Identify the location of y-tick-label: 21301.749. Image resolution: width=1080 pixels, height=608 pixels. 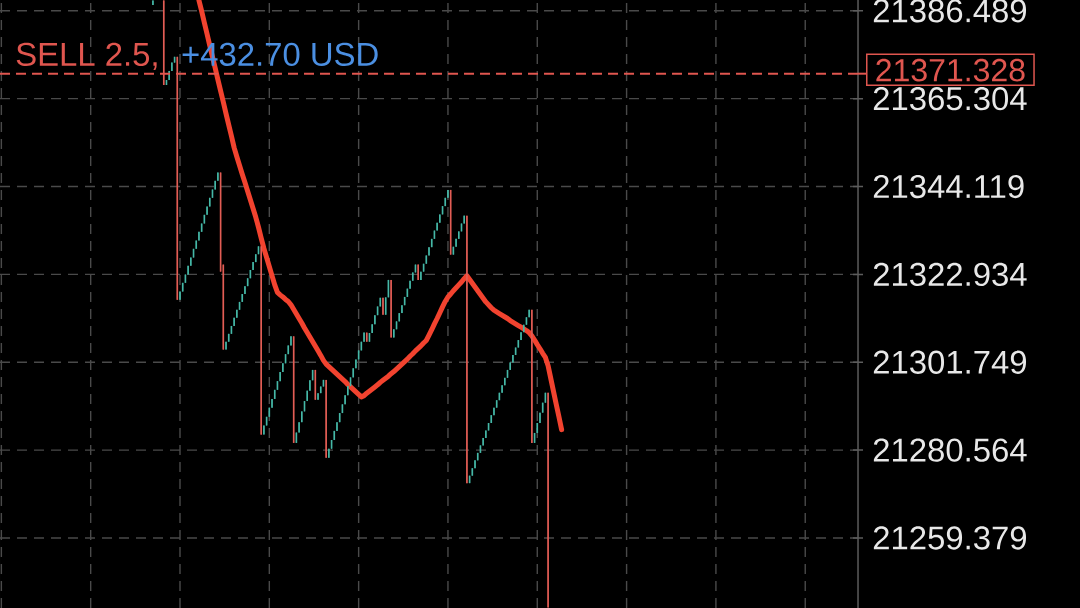
(950, 362).